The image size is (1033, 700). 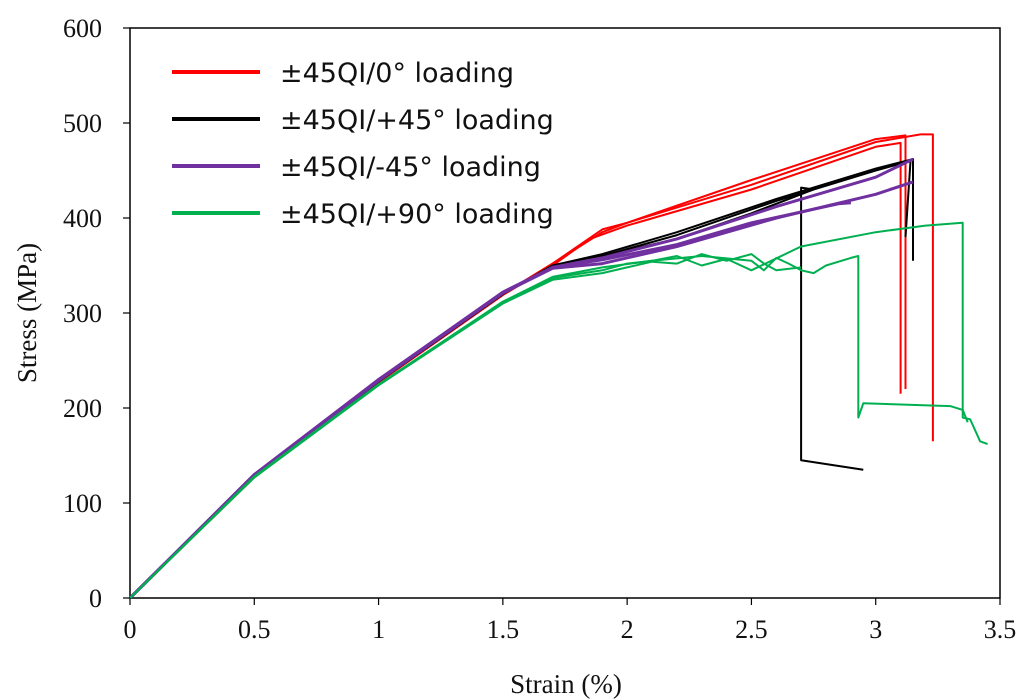 What do you see at coordinates (82, 503) in the screenshot?
I see `y-tick-label: 100` at bounding box center [82, 503].